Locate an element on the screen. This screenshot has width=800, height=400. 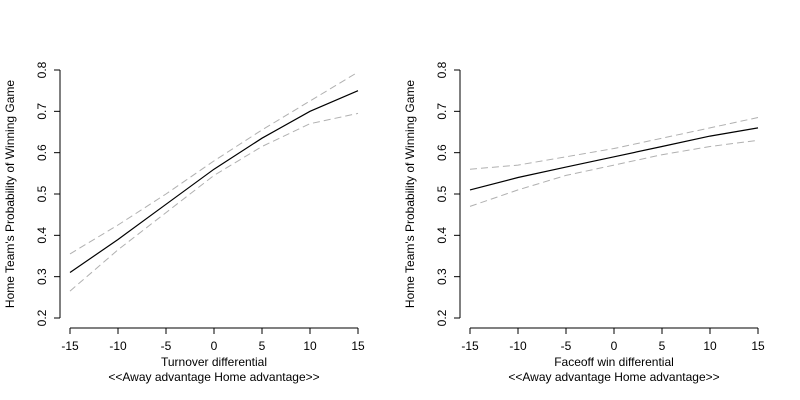
estimate-line is located at coordinates (614, 159).